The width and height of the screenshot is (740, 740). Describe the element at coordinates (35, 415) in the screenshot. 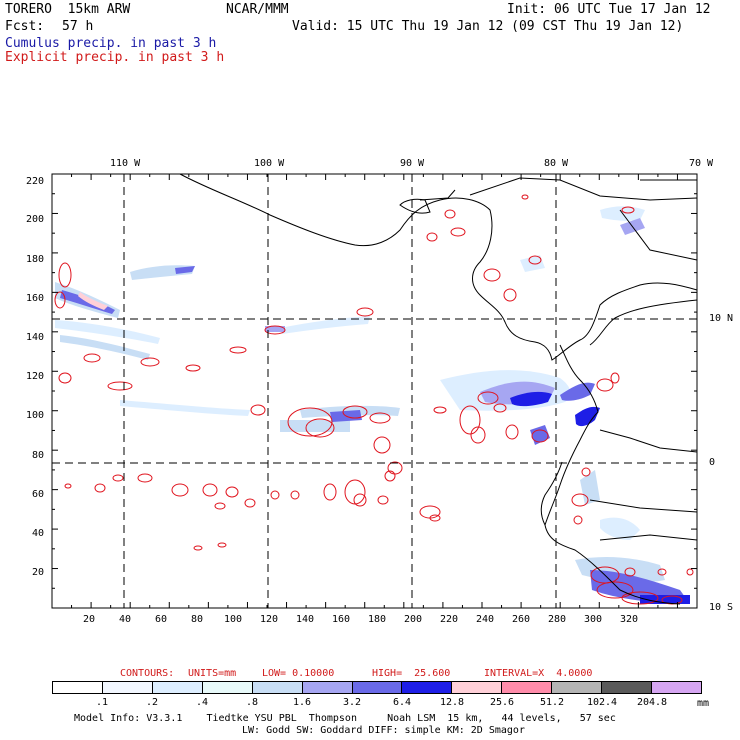

I see `y-tick-label: 100` at that location.